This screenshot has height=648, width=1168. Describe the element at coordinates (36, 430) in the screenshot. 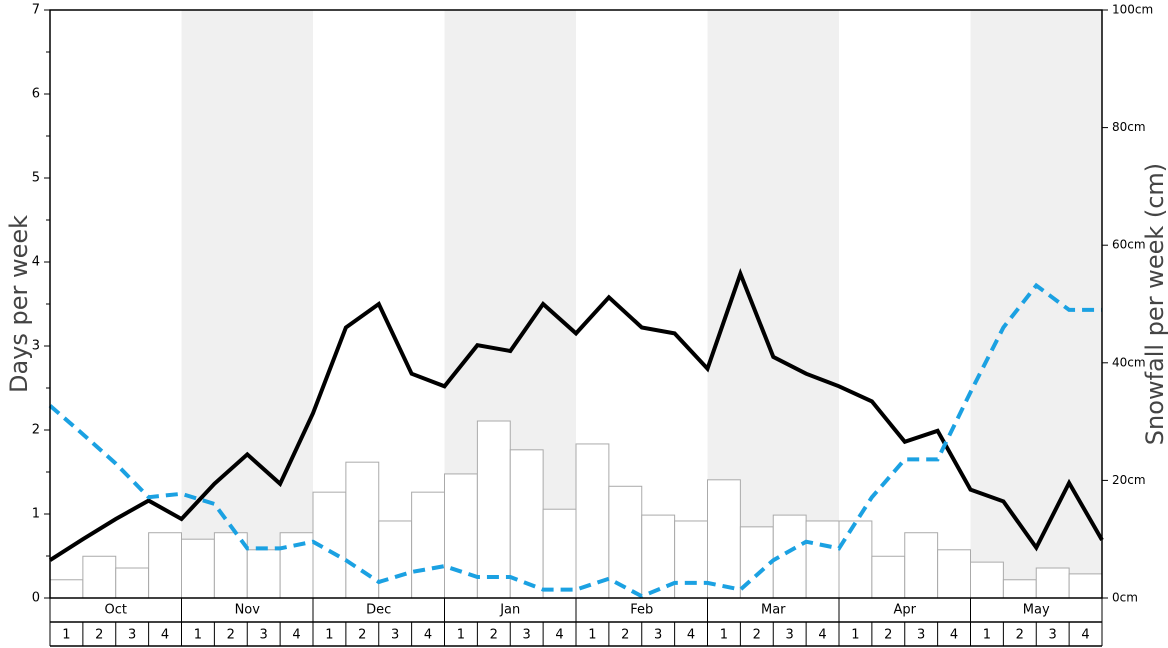

I see `y-tick-label: 2` at that location.